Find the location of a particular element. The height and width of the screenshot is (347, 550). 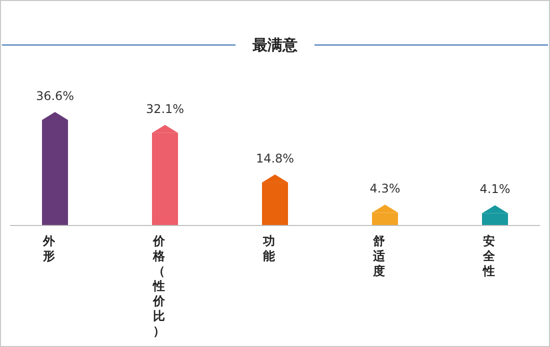

data-label: 14.8% is located at coordinates (275, 159).